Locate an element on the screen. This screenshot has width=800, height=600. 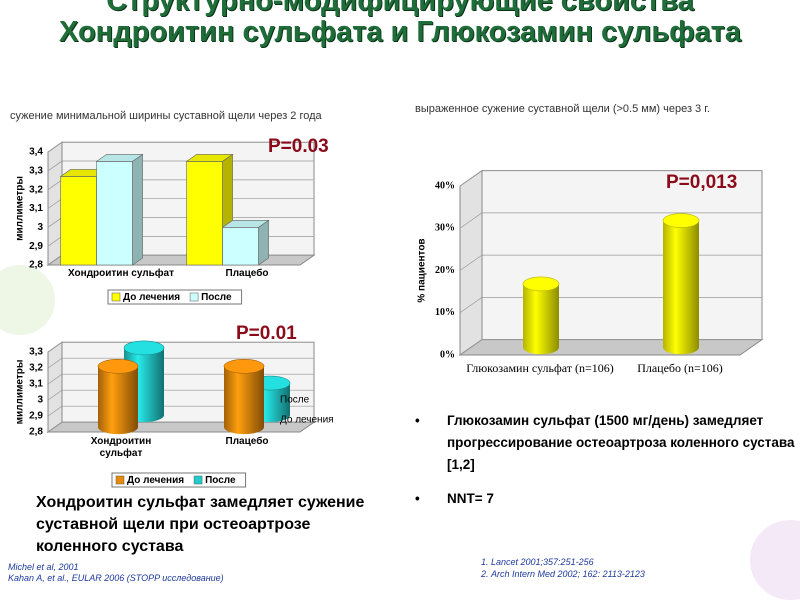
bullet: NNT= 7 is located at coordinates (605, 499).